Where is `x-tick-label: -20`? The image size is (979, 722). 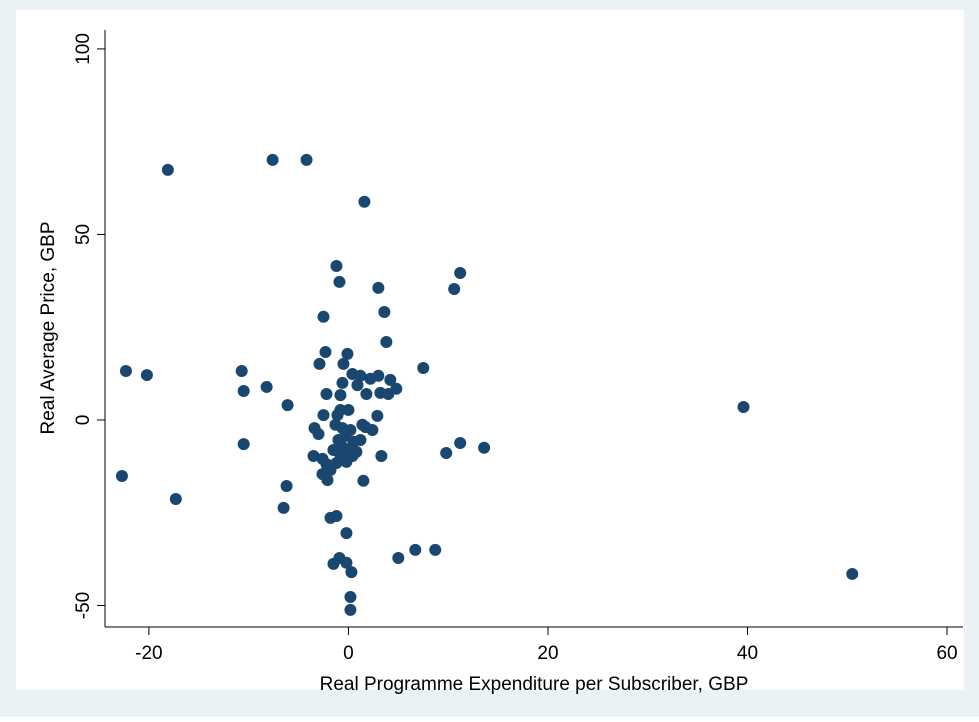 x-tick-label: -20 is located at coordinates (148, 653).